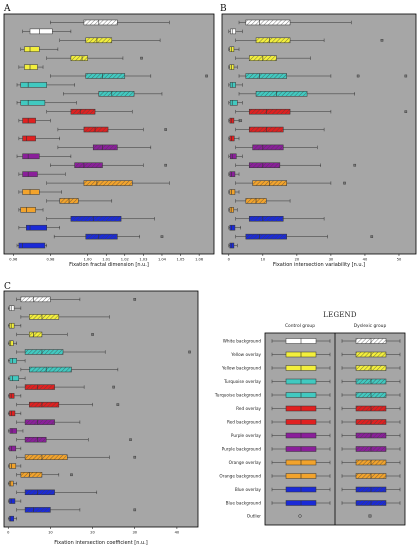 This screenshot has height=550, width=420. Describe the element at coordinates (199, 260) in the screenshot. I see `x-tick-label: 1.06` at that location.